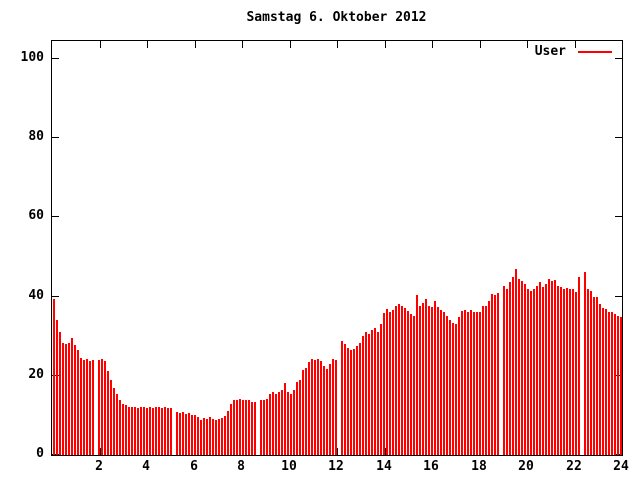 This screenshot has height=480, width=640. What do you see at coordinates (384, 466) in the screenshot?
I see `x-tick-label: 14` at bounding box center [384, 466].